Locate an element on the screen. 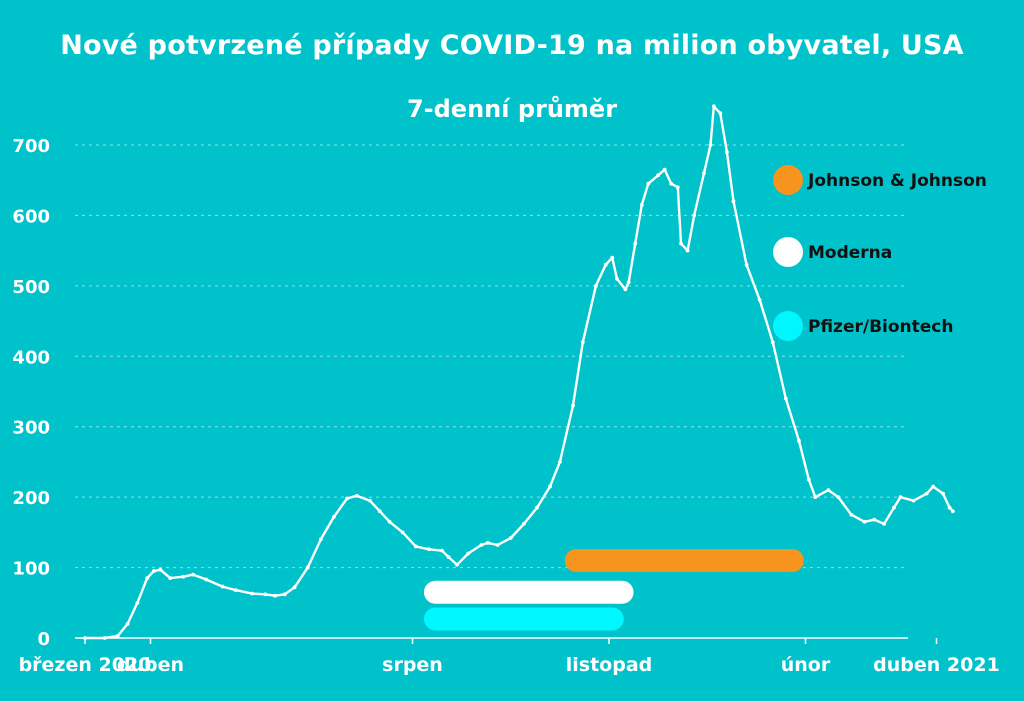 This screenshot has height=701, width=1024. x-tick-label: srpen is located at coordinates (412, 665).